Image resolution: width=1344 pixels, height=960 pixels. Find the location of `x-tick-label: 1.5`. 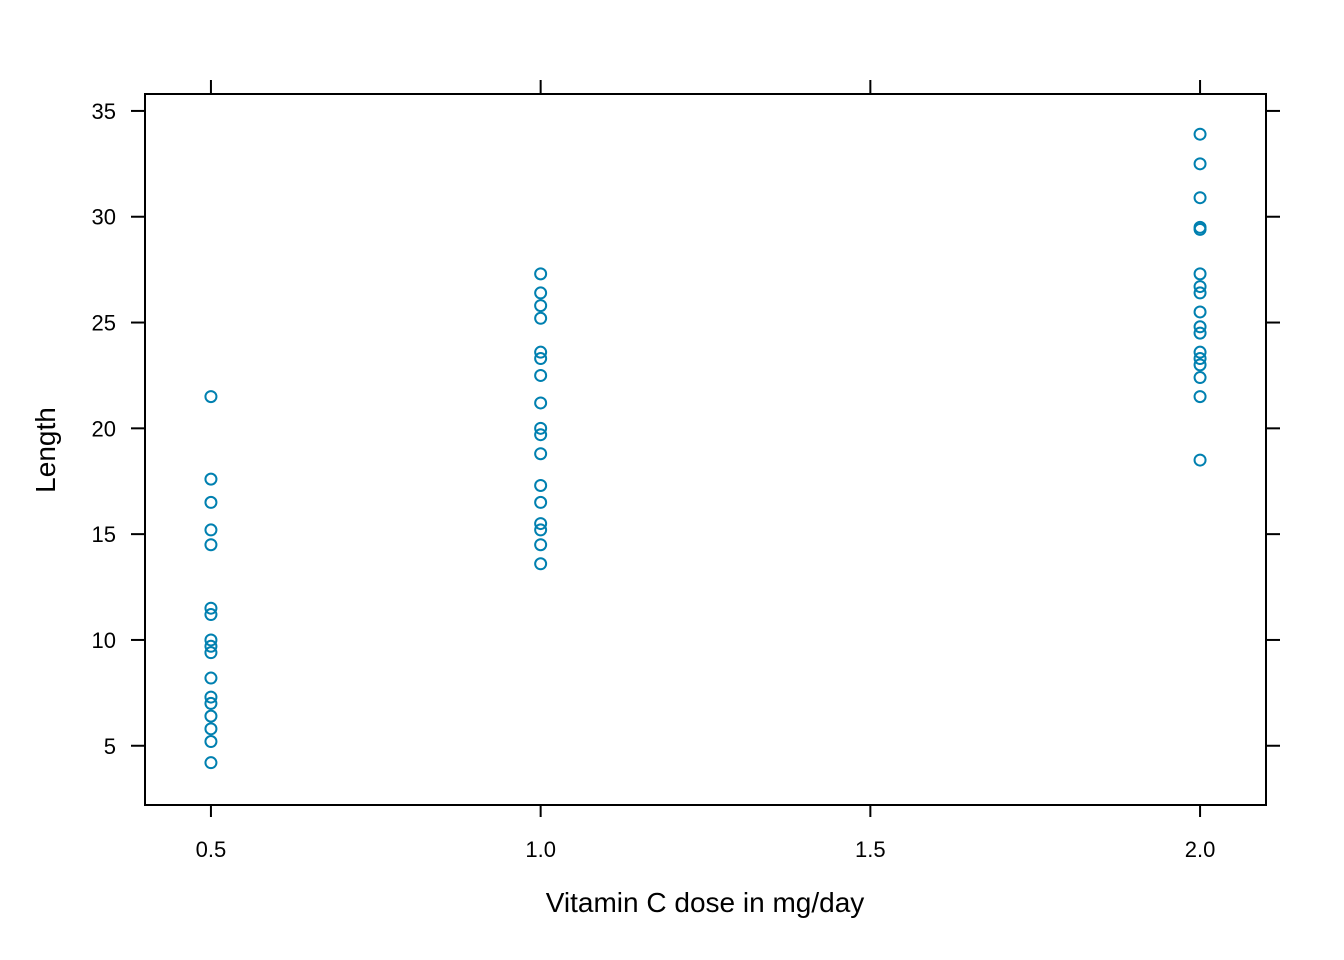

x-tick-label: 1.5 is located at coordinates (870, 849).